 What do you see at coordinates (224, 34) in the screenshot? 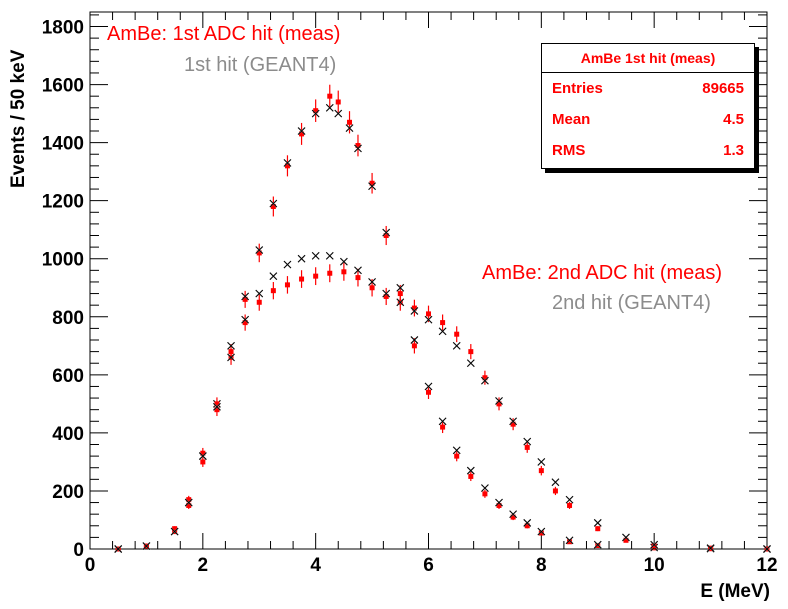
I see `annotation-first-meas: AmBe: 1st ADC hit (meas)` at bounding box center [224, 34].